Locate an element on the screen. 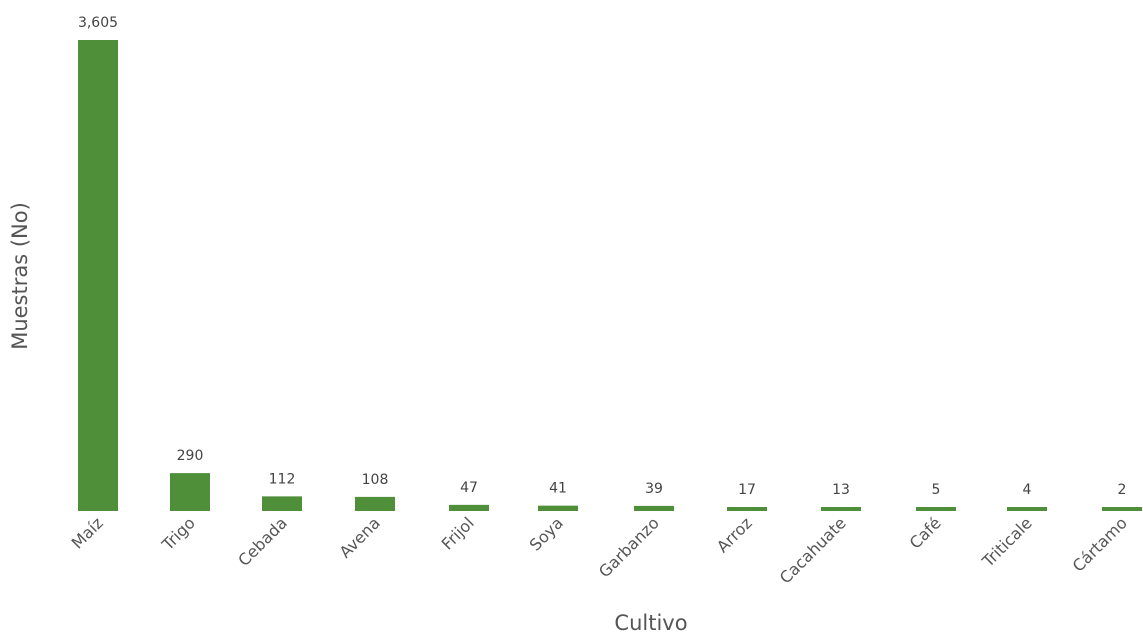  value-label-3: 112 is located at coordinates (282, 479).